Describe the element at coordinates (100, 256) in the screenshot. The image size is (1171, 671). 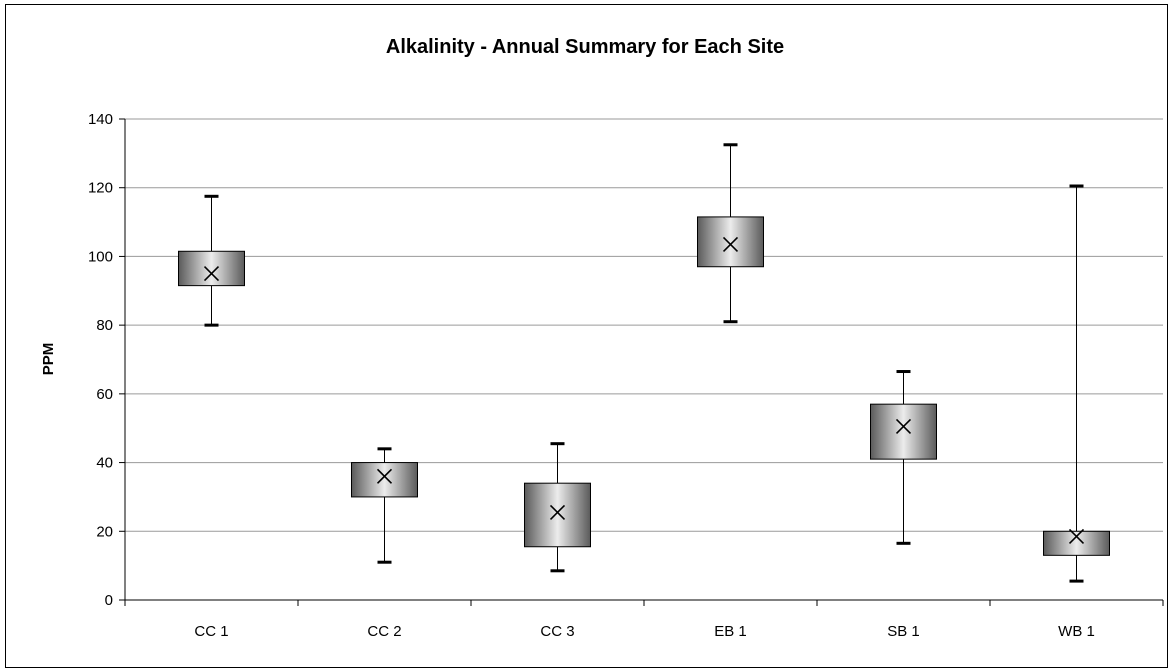
I see `y-tick-label: 100` at that location.